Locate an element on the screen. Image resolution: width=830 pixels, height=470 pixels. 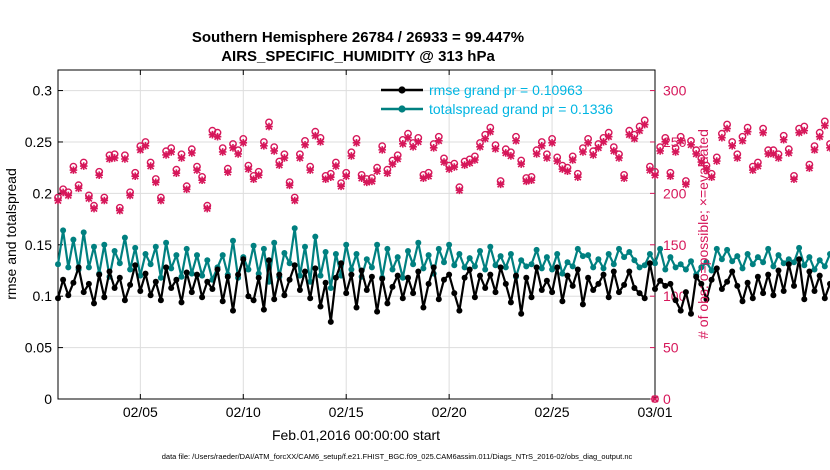
legend-spread-marker is located at coordinates (402, 109).